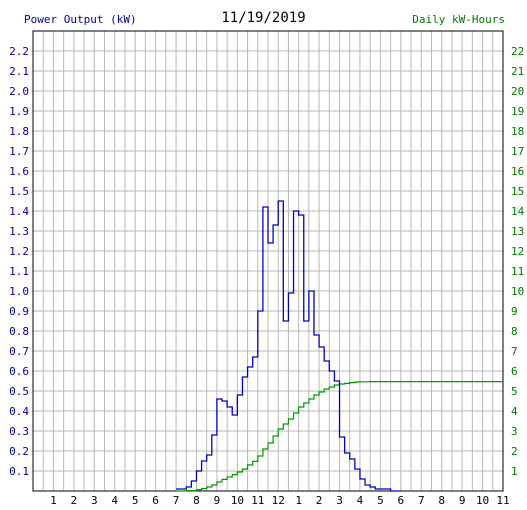 This screenshot has height=510, width=527. Describe the element at coordinates (517, 291) in the screenshot. I see `y2-tick-label: 10` at that location.